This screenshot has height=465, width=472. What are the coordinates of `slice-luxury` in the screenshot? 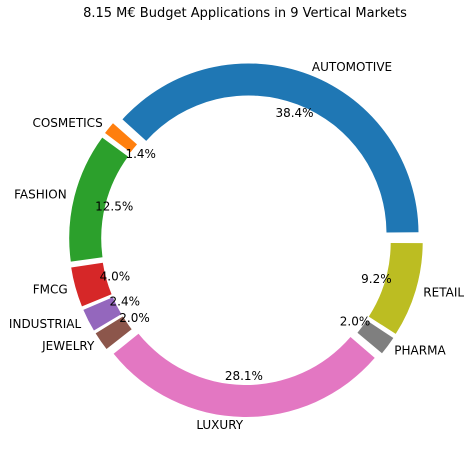 It's located at (244, 375).